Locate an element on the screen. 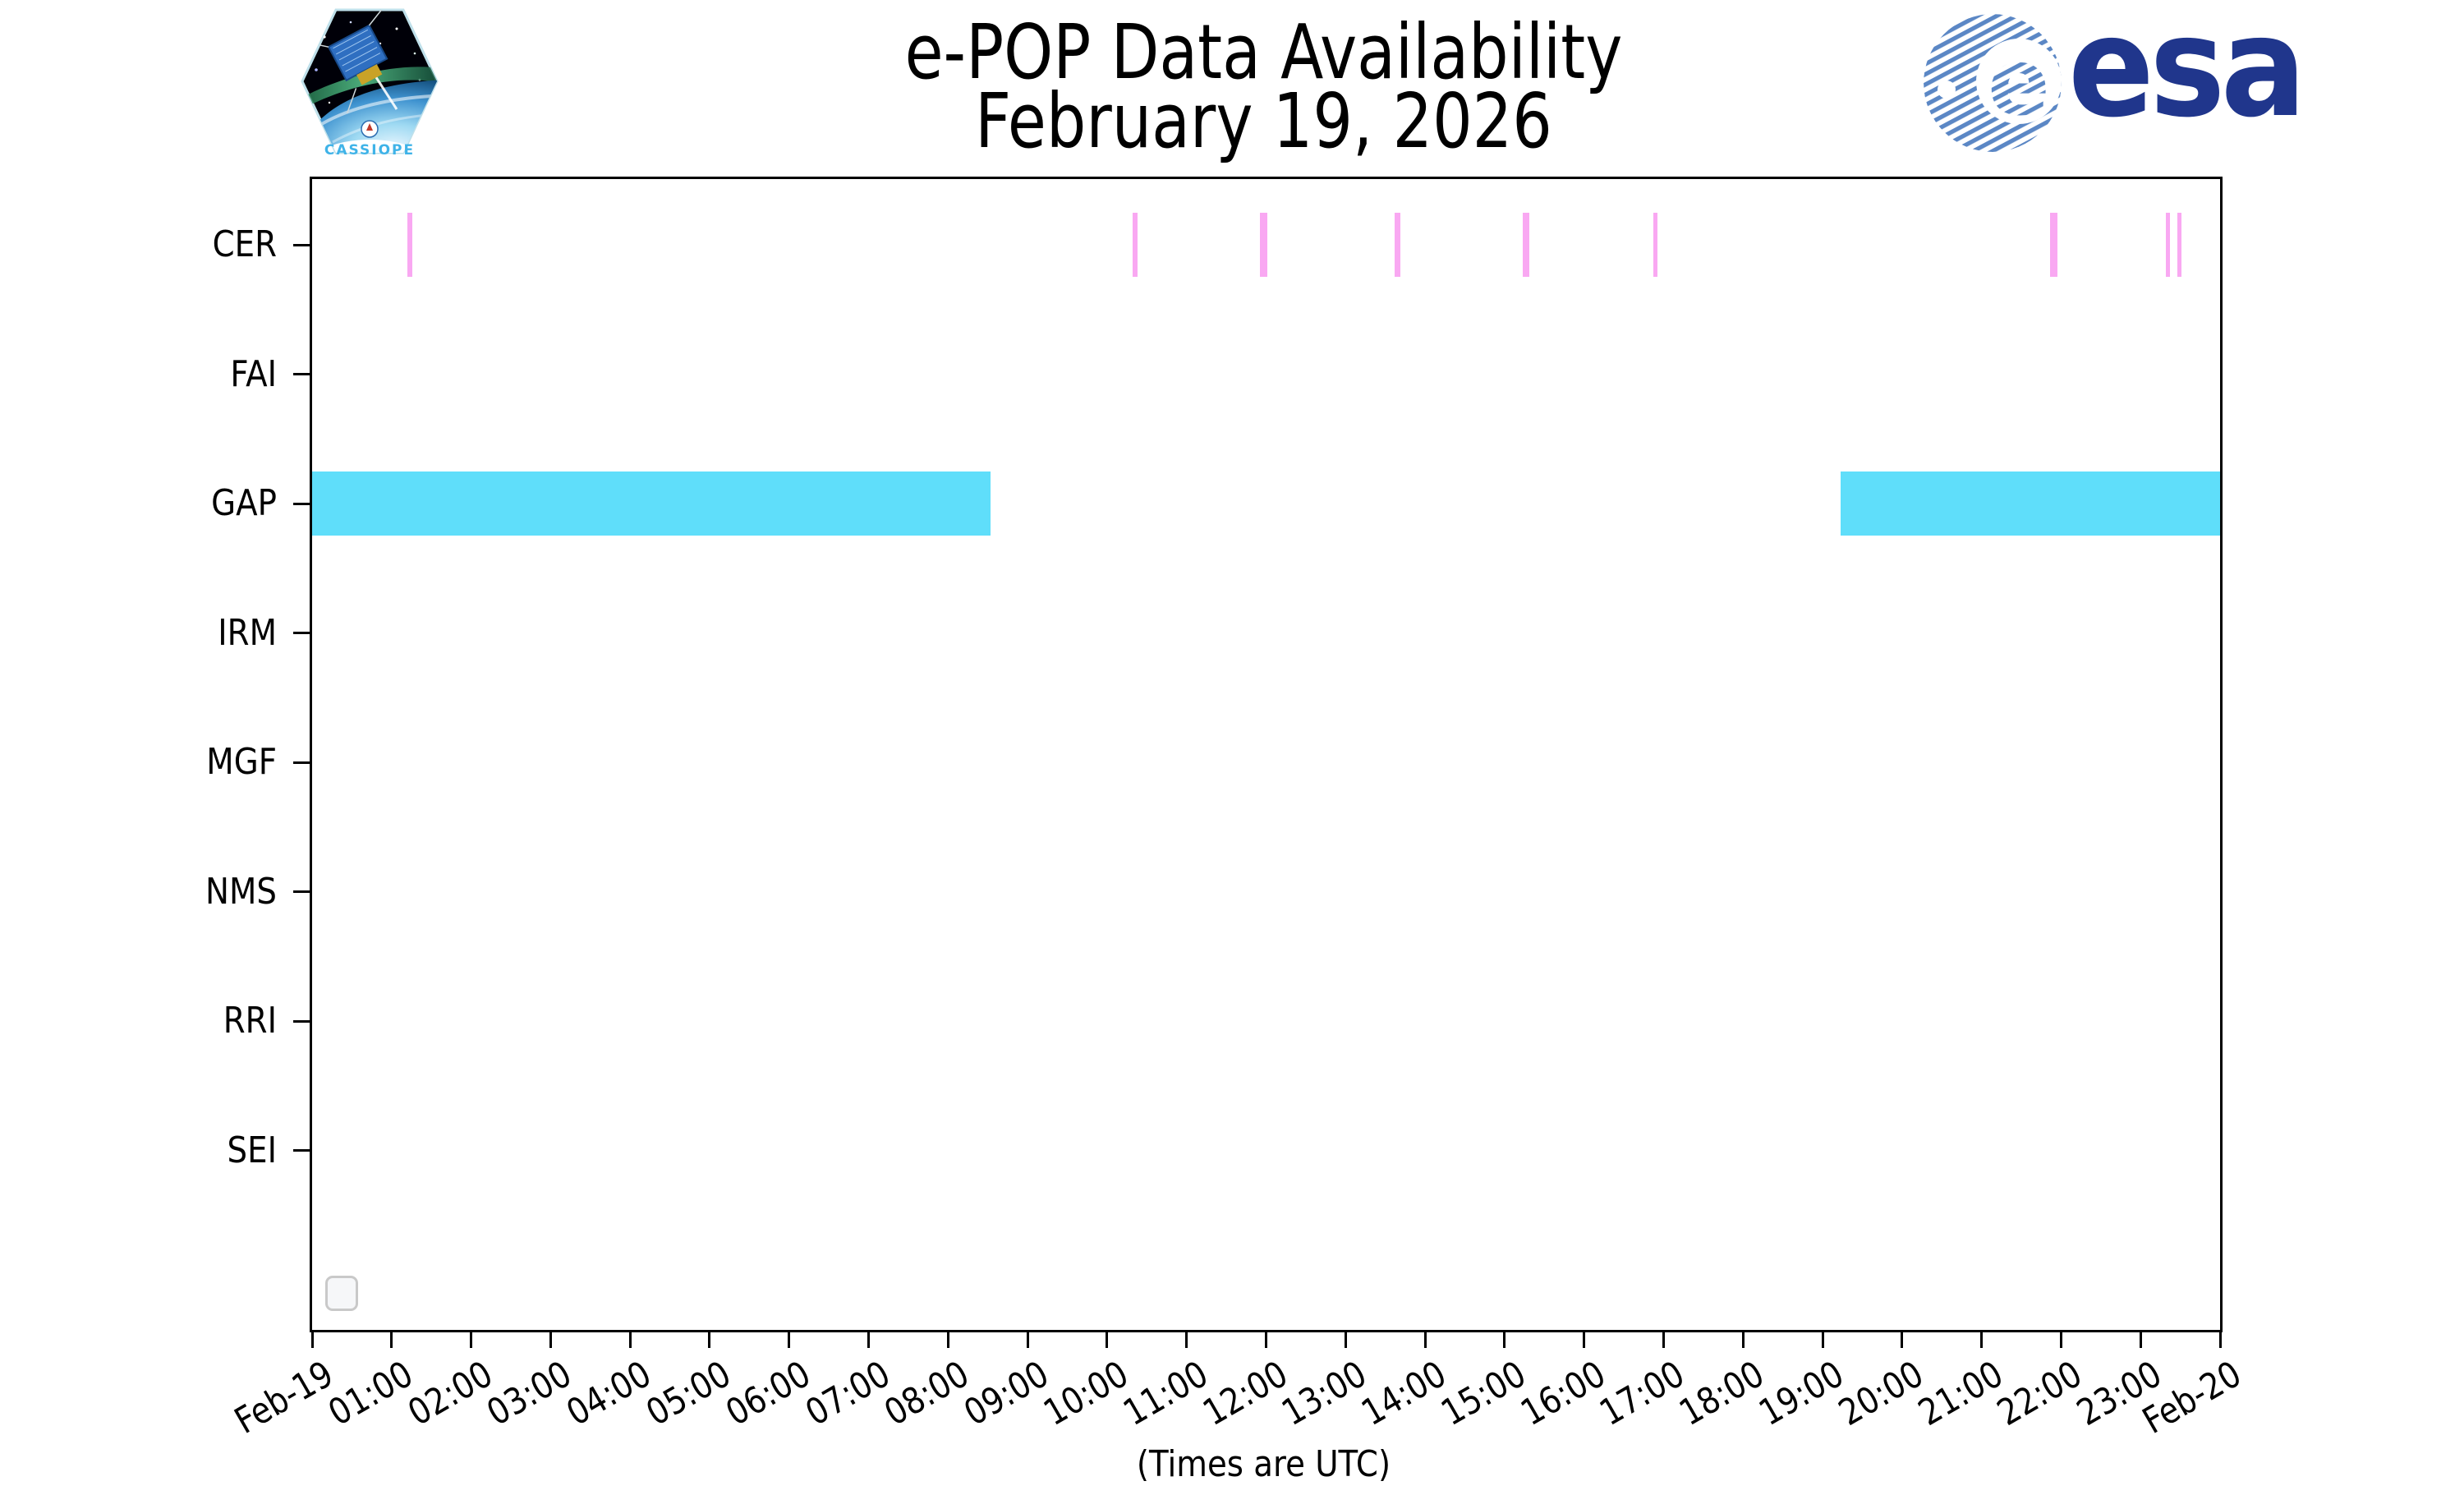  esa-logo: e esa is located at coordinates (2114, 80).